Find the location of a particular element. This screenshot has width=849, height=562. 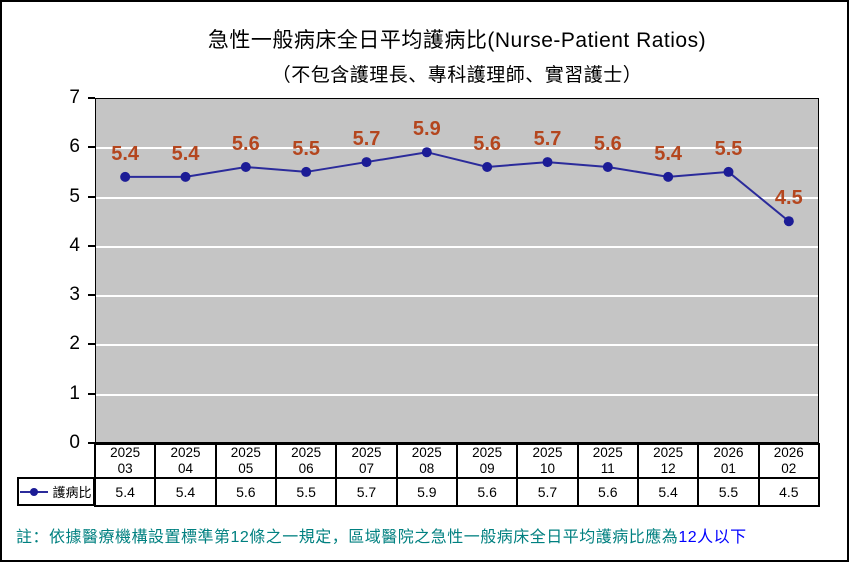

y-axis-tick-label: 3 is located at coordinates (74, 295).